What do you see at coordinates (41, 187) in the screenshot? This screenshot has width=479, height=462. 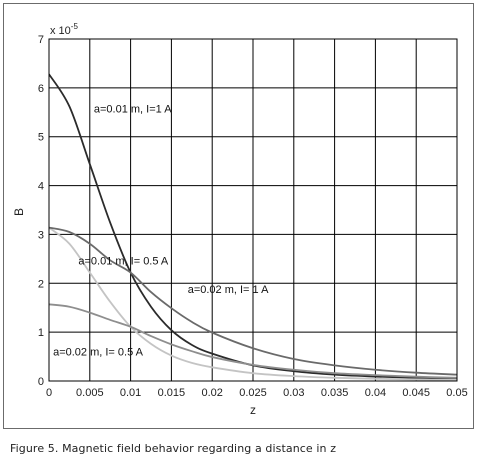 I see `y-tick-label: 4` at bounding box center [41, 187].